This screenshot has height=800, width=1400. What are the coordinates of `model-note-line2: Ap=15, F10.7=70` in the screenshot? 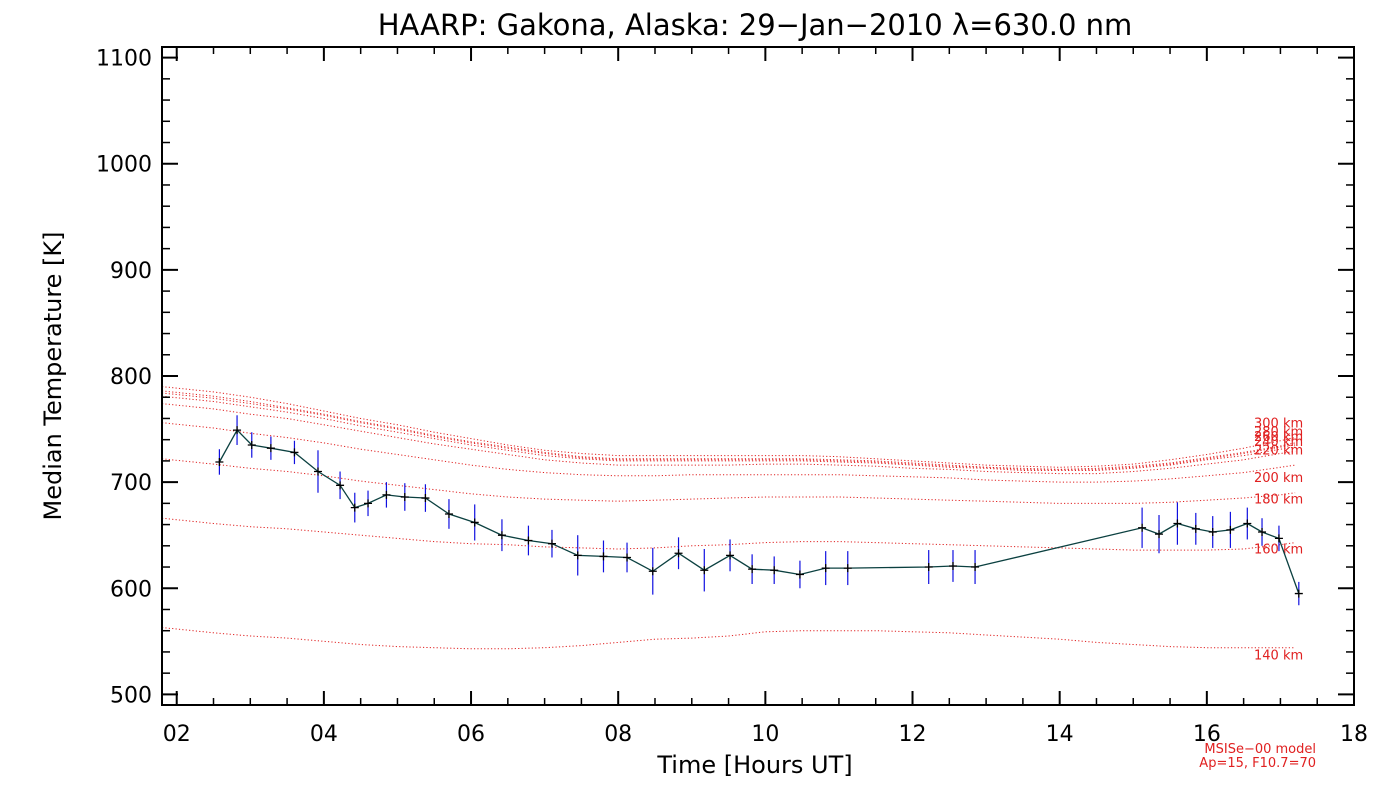 It's located at (1257, 763).